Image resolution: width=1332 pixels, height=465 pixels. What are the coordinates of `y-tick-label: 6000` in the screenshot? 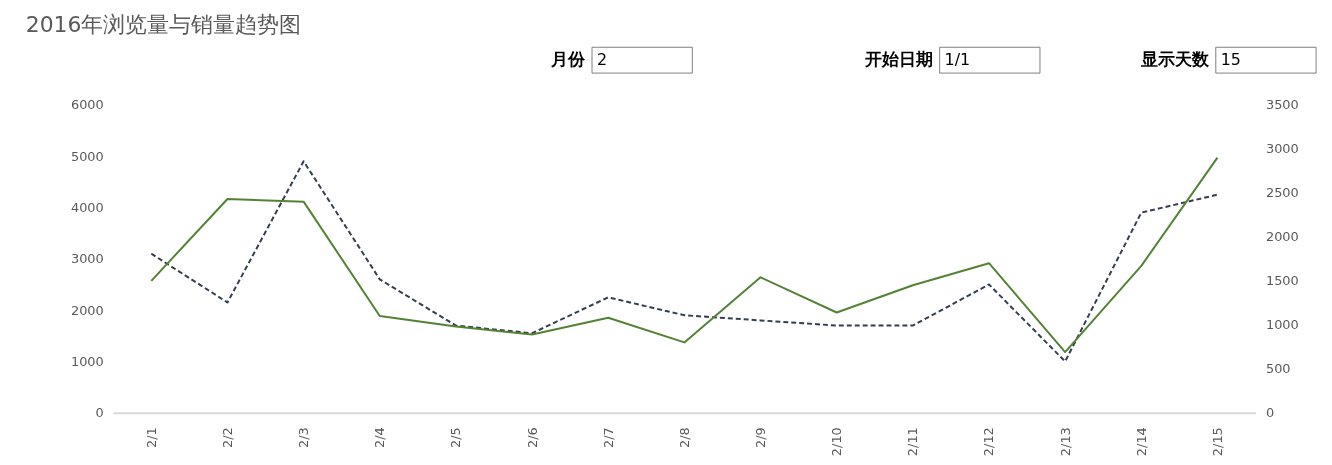 It's located at (87, 105).